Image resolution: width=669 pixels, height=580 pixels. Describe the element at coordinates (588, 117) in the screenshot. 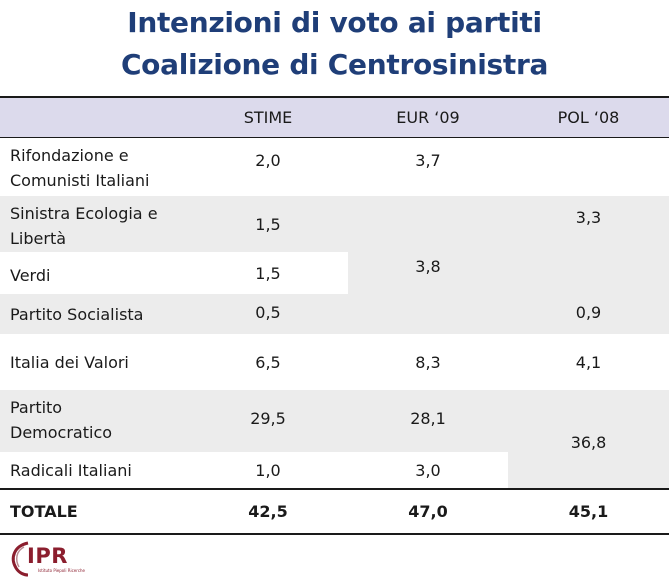

I see `header-pol: POL ‘08` at that location.